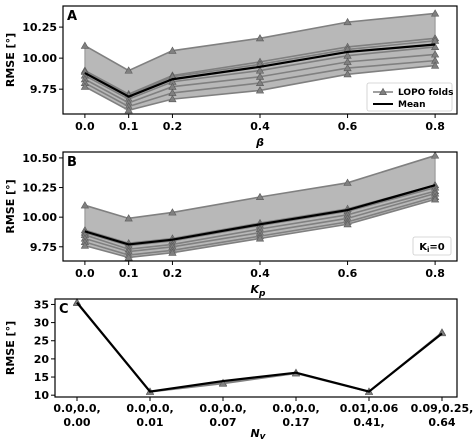 The image size is (474, 439). I want to click on x-axis-title: Nv, so click(258, 433).